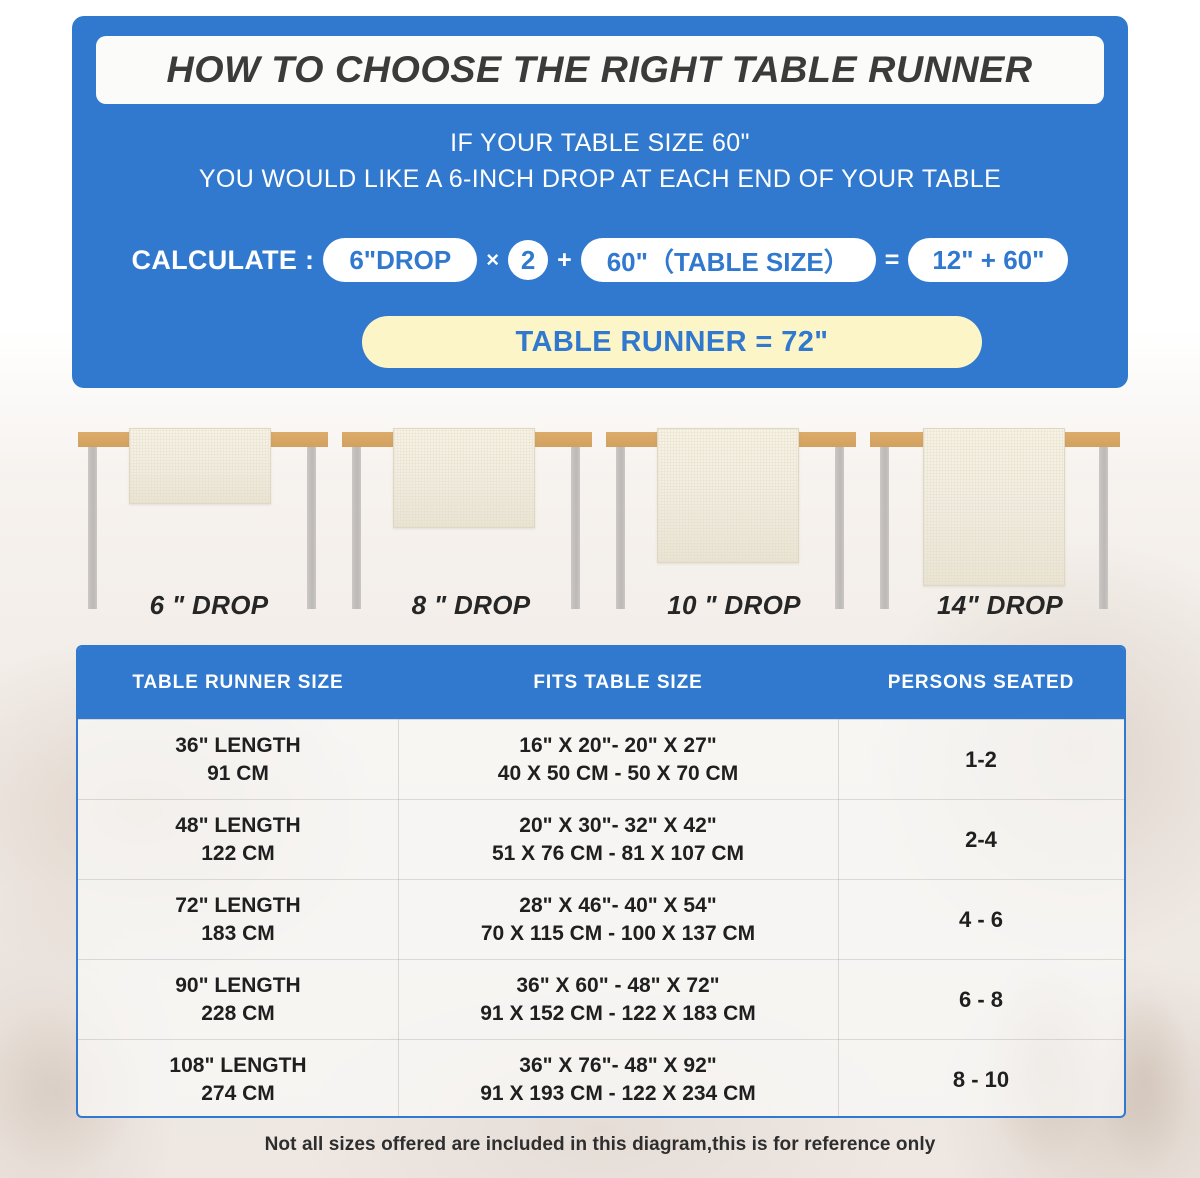  I want to click on fits-size-cm: 40 X 50 CM - 50 X 70 CM, so click(618, 773).